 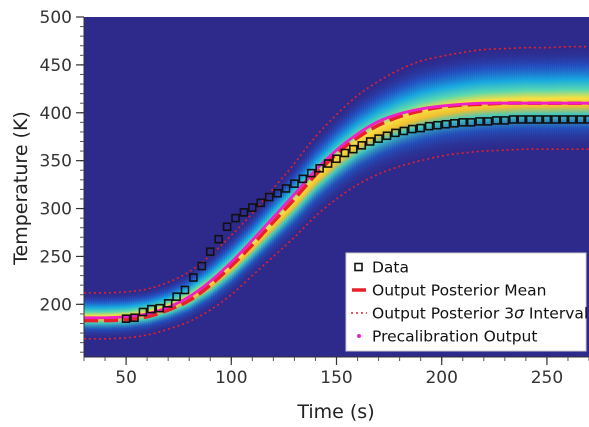 I want to click on legend-marker-dot, so click(x=359, y=336).